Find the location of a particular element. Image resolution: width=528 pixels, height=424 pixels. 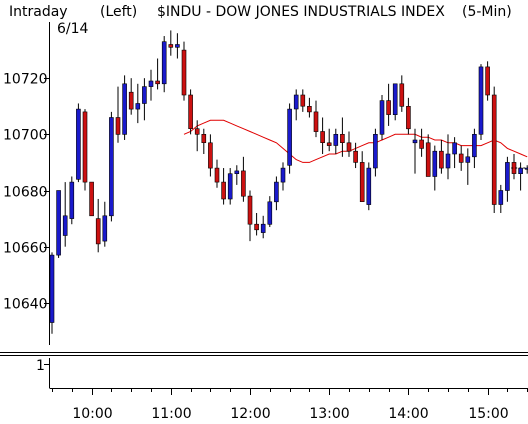

x-tick-label: 14:00 is located at coordinates (408, 414).